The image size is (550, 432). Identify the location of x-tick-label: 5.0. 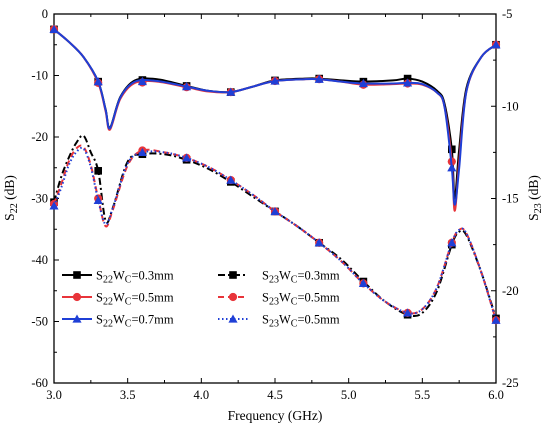
(349, 395).